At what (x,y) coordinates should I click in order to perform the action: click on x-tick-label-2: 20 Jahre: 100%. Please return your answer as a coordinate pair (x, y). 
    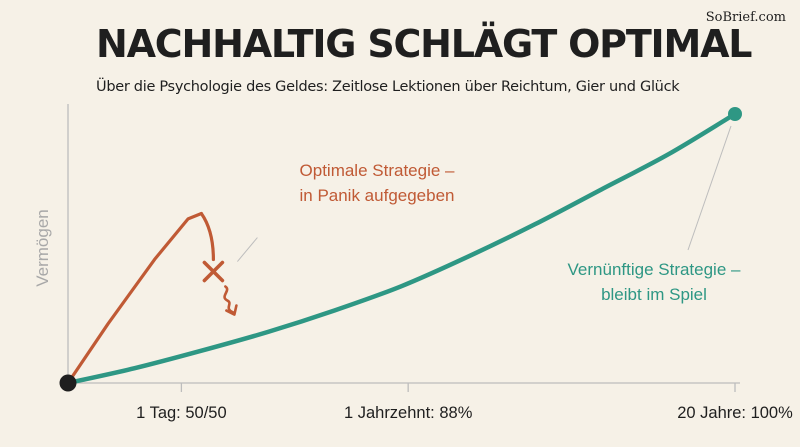
    Looking at the image, I should click on (735, 413).